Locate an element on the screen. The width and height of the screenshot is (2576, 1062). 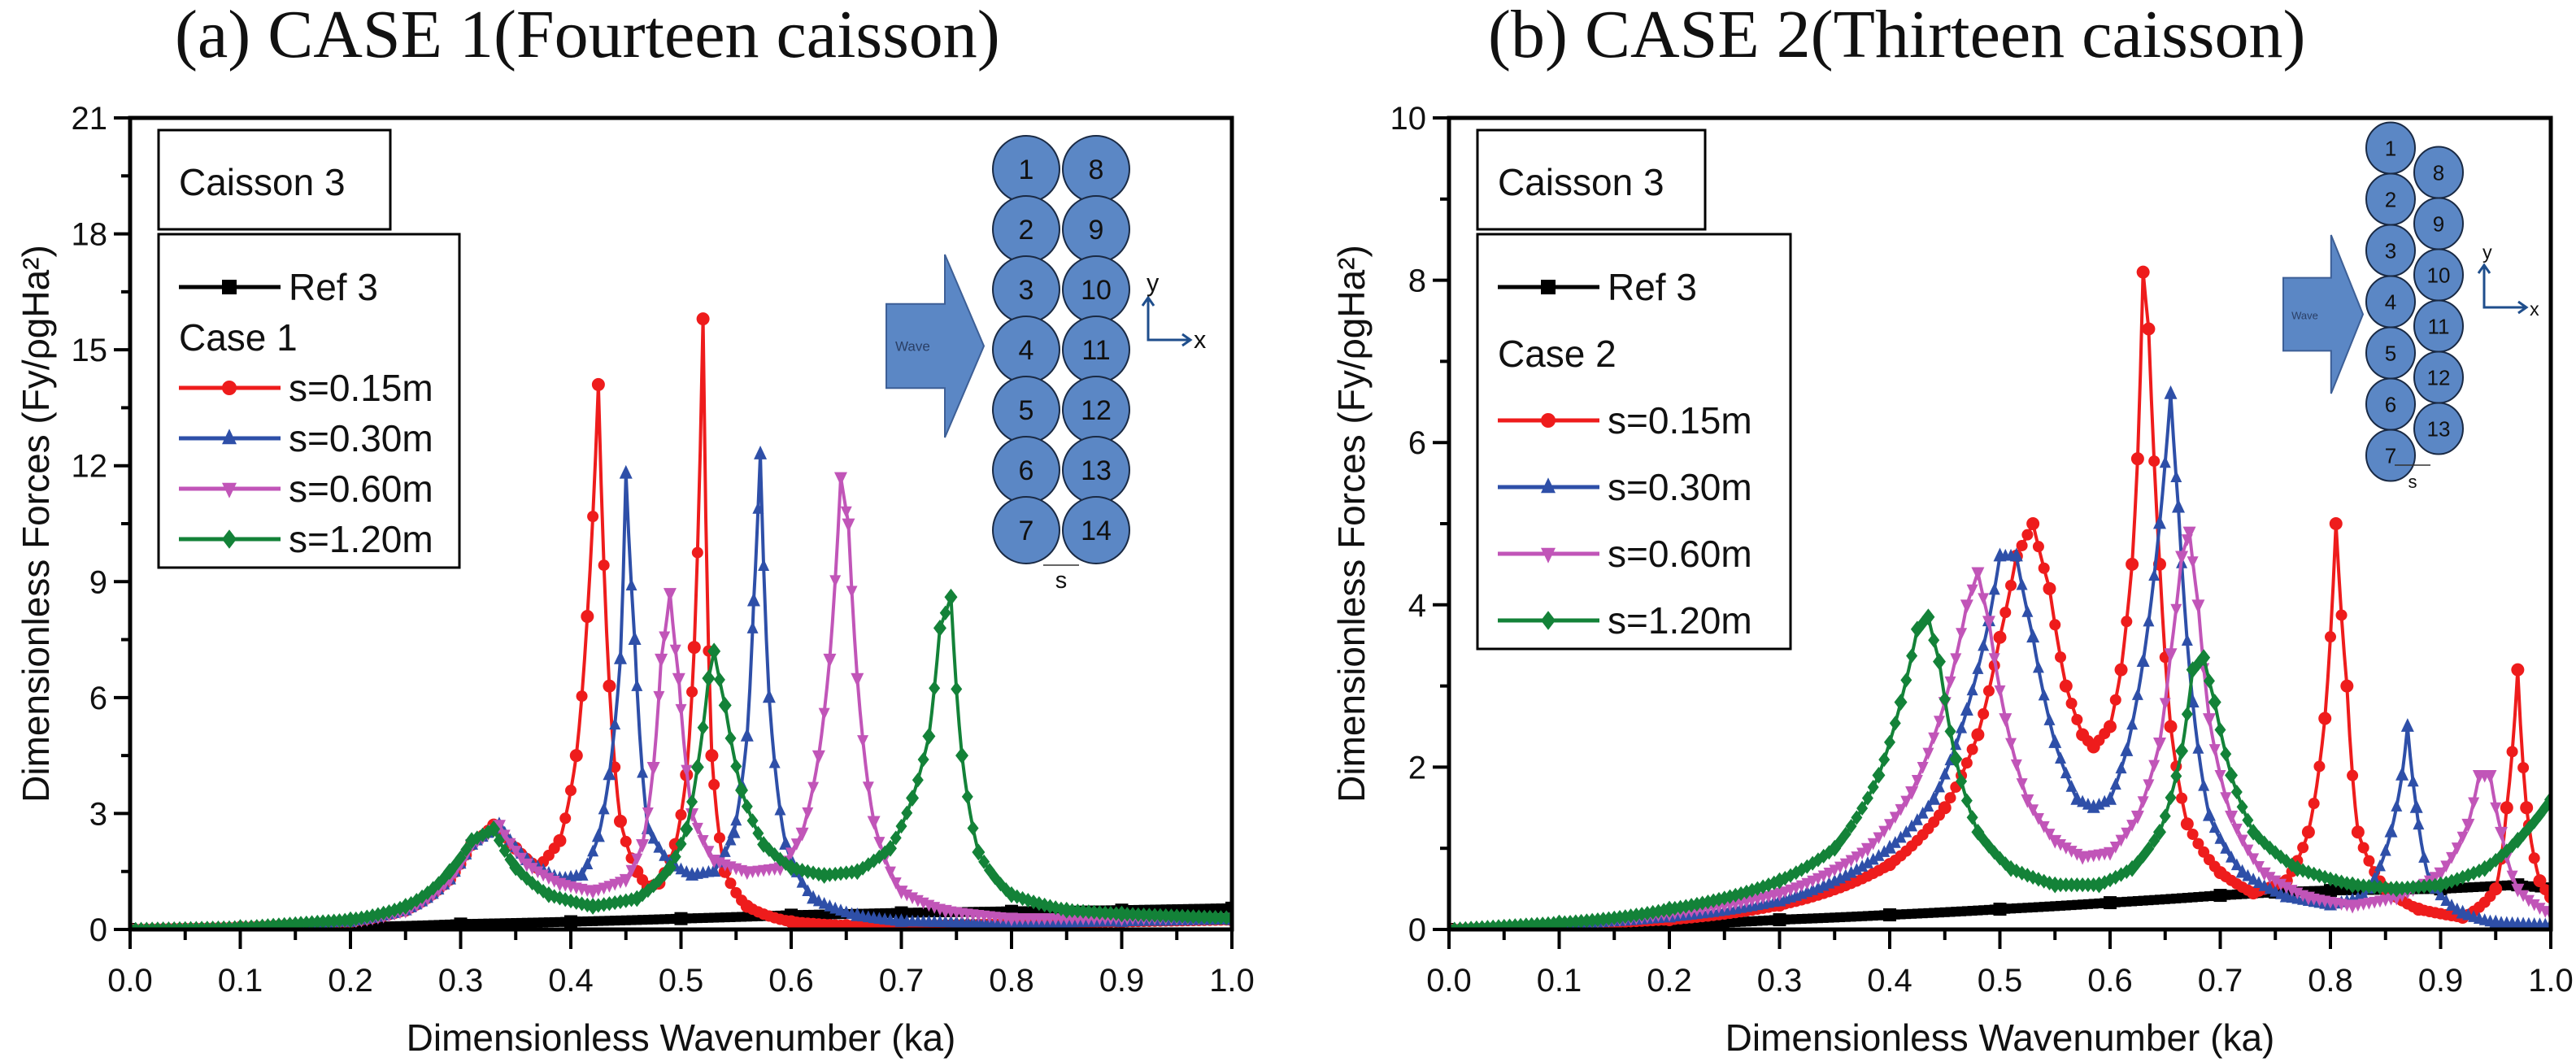
y-tick-label: 6 is located at coordinates (98, 698).